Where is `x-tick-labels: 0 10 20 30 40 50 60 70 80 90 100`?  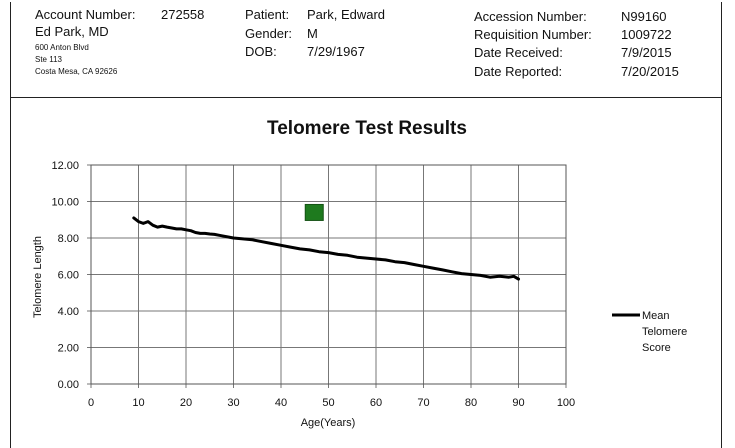 x-tick-labels: 0 10 20 30 40 50 60 70 80 90 100 is located at coordinates (331, 403).